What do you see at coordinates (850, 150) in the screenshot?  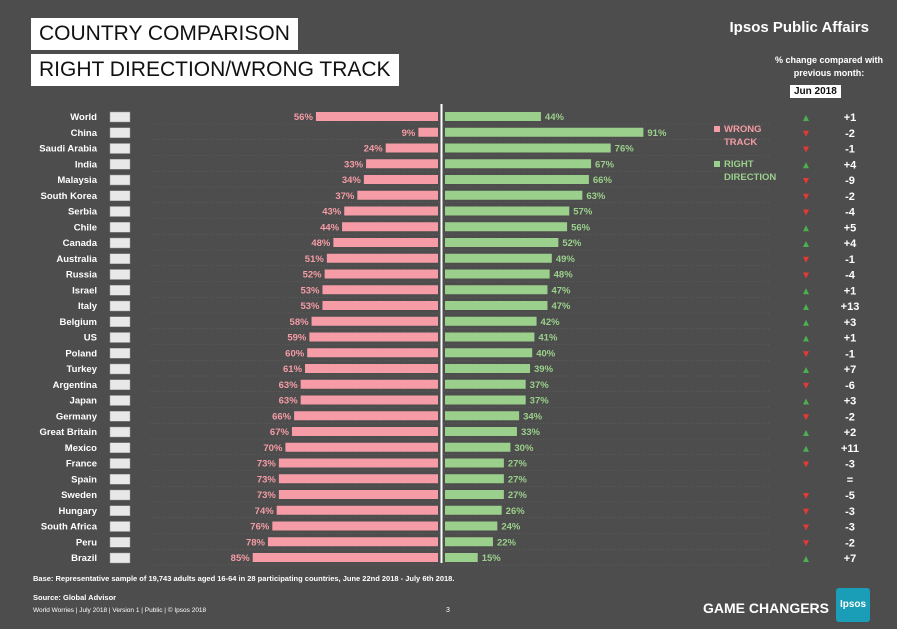 I see `change-value-saudi-arabia: -1` at bounding box center [850, 150].